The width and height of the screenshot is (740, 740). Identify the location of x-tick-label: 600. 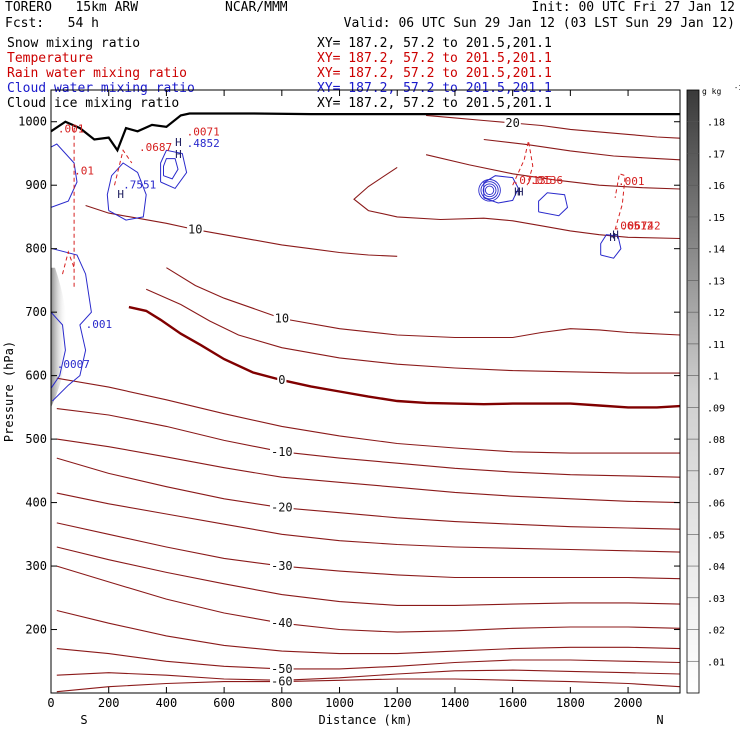
(224, 703).